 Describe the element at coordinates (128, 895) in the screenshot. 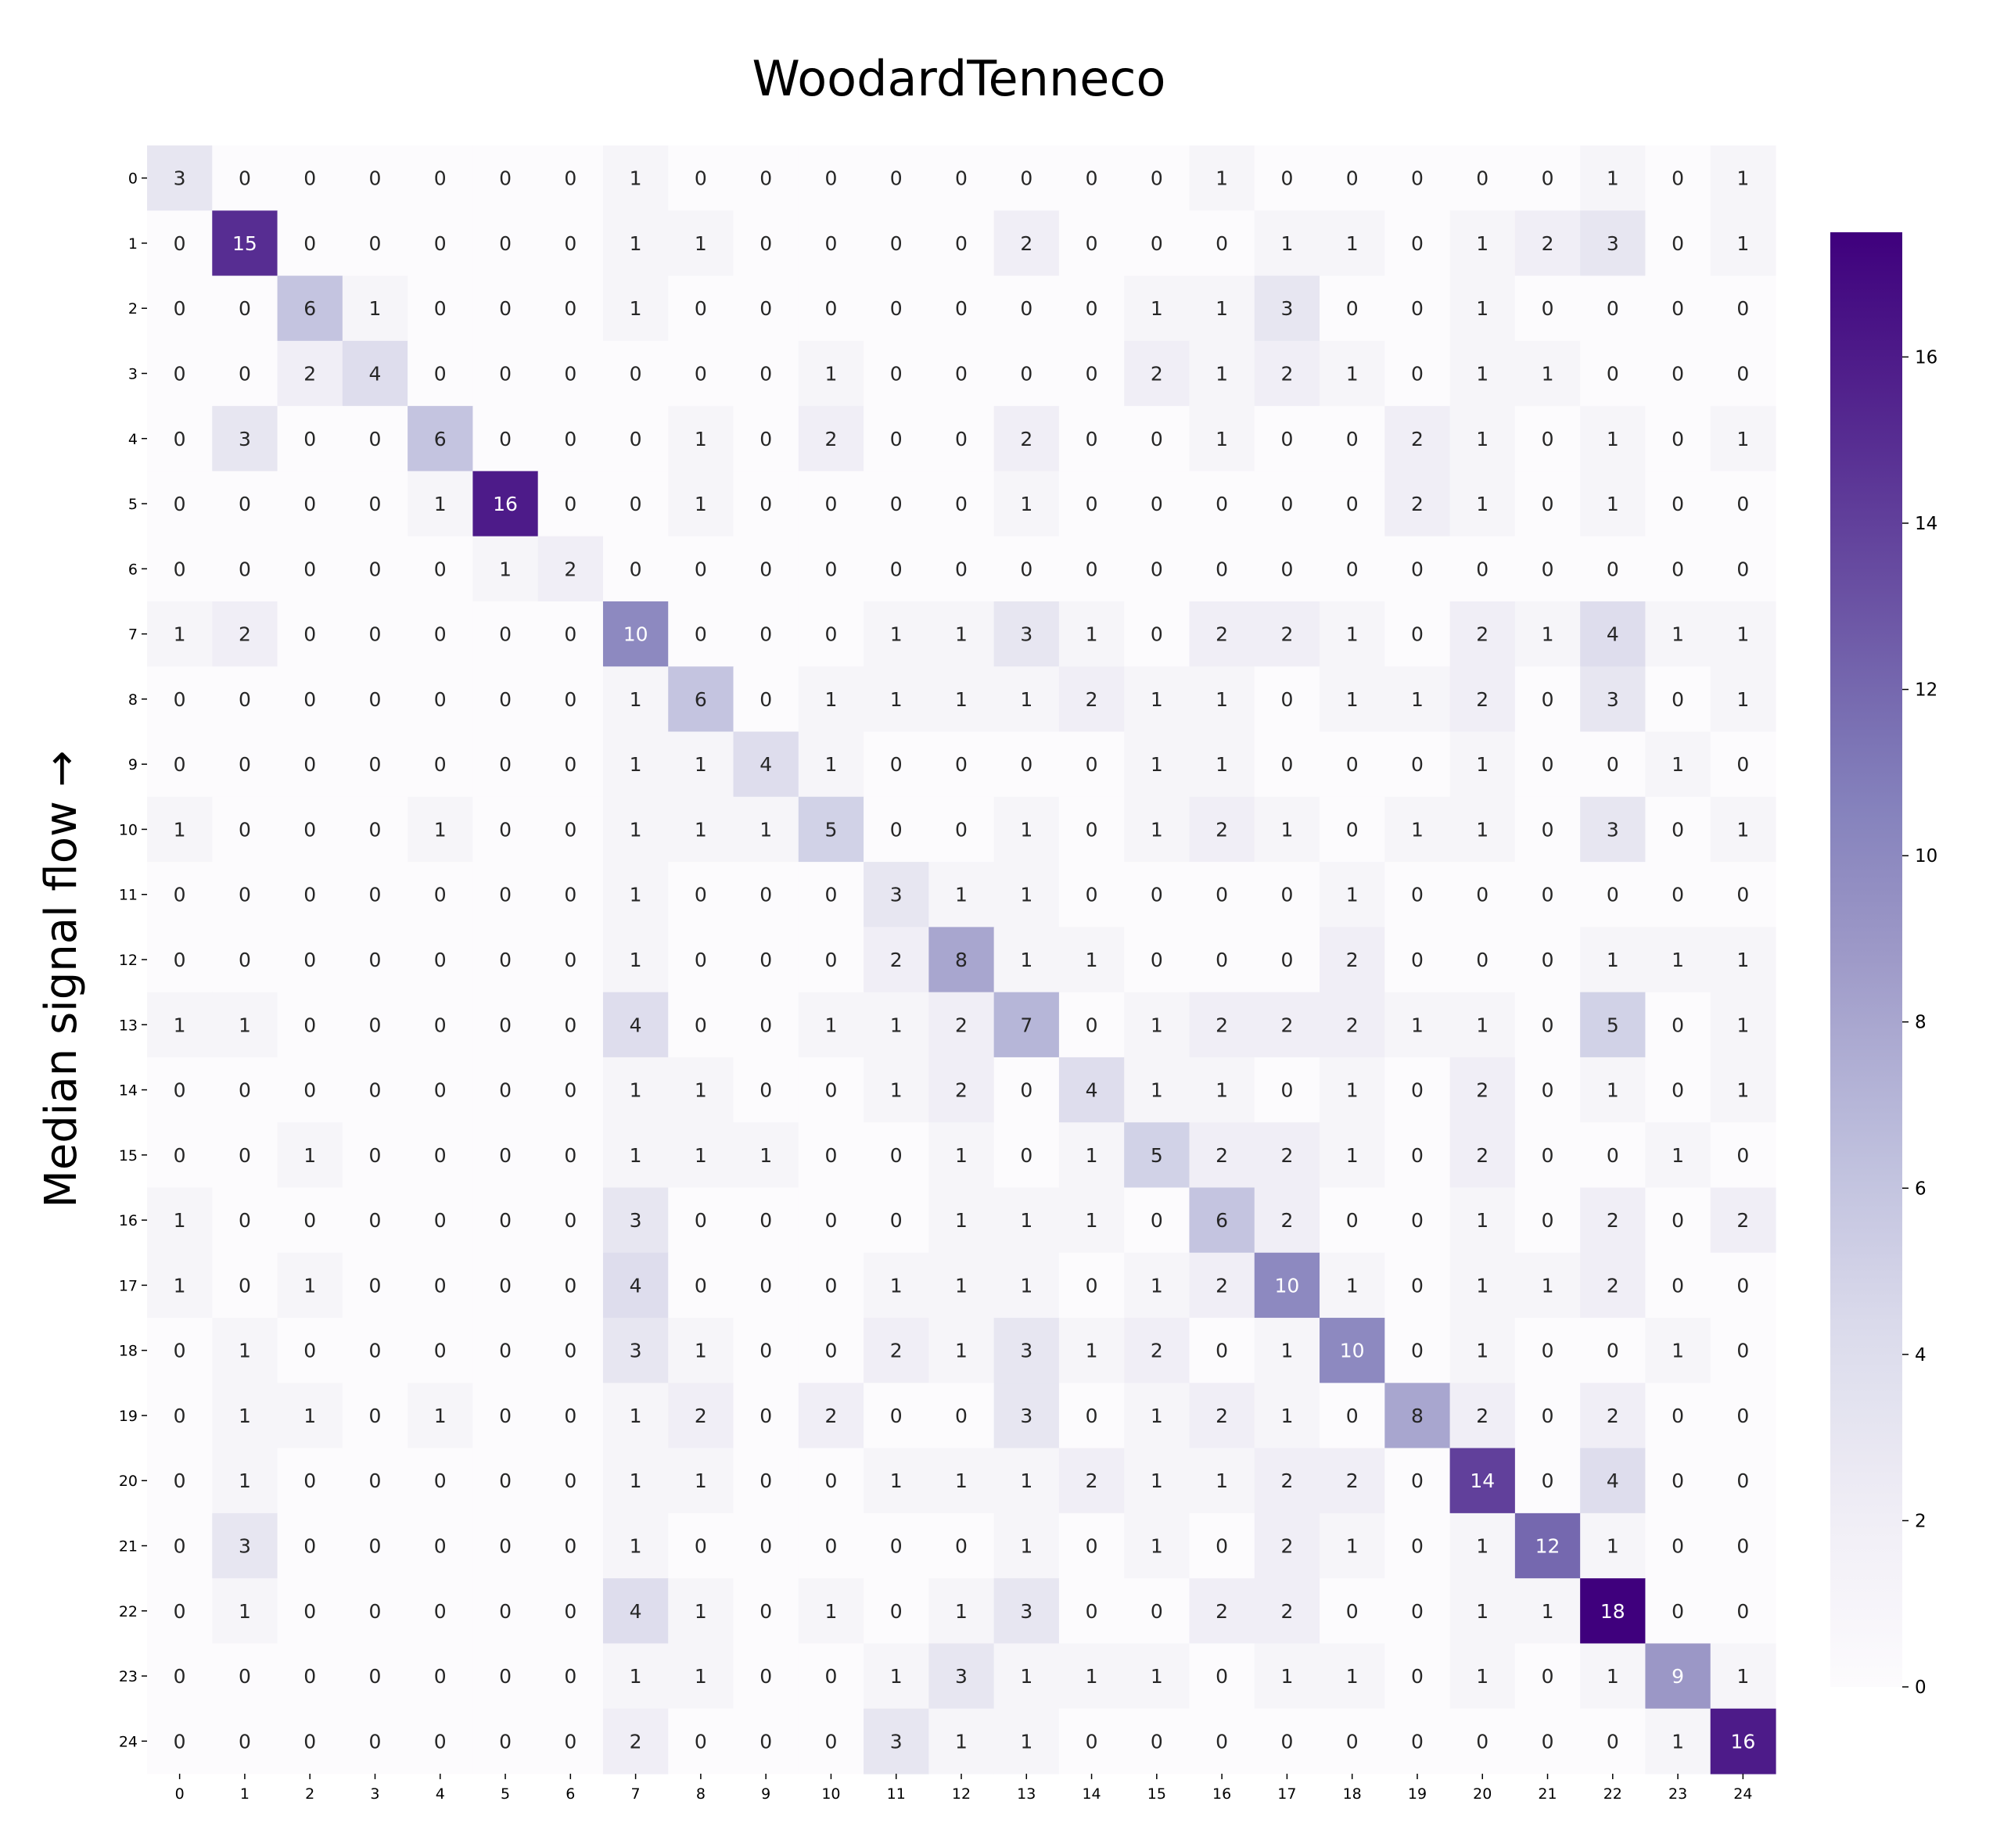

I see `y-tick-label: 11` at that location.